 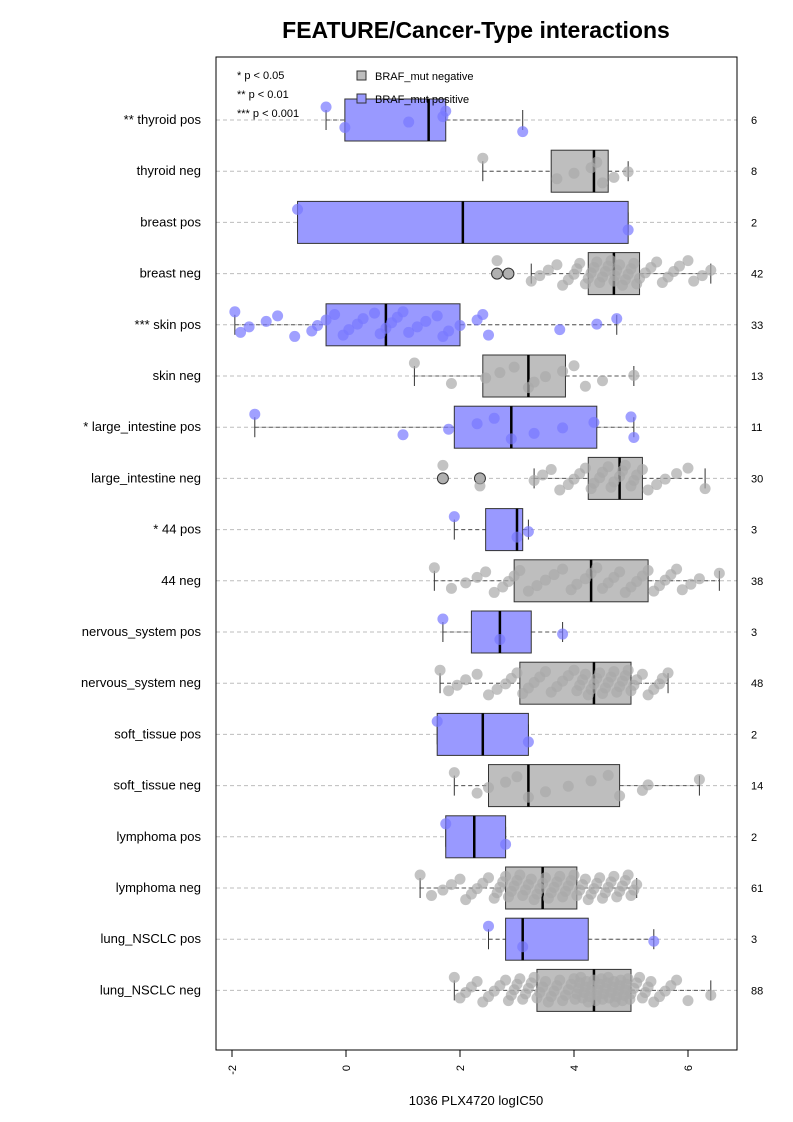 What do you see at coordinates (754, 735) in the screenshot?
I see `count-label: 2` at bounding box center [754, 735].